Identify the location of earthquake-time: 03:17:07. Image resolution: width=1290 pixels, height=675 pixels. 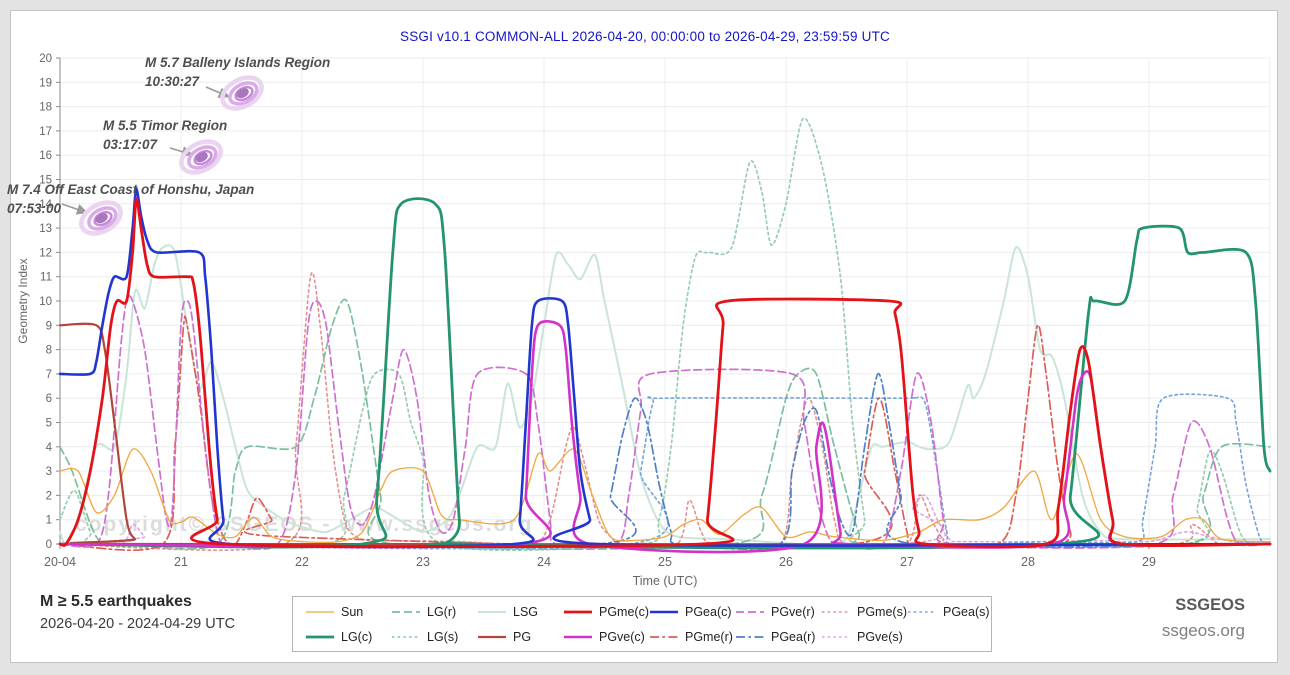
(130, 144).